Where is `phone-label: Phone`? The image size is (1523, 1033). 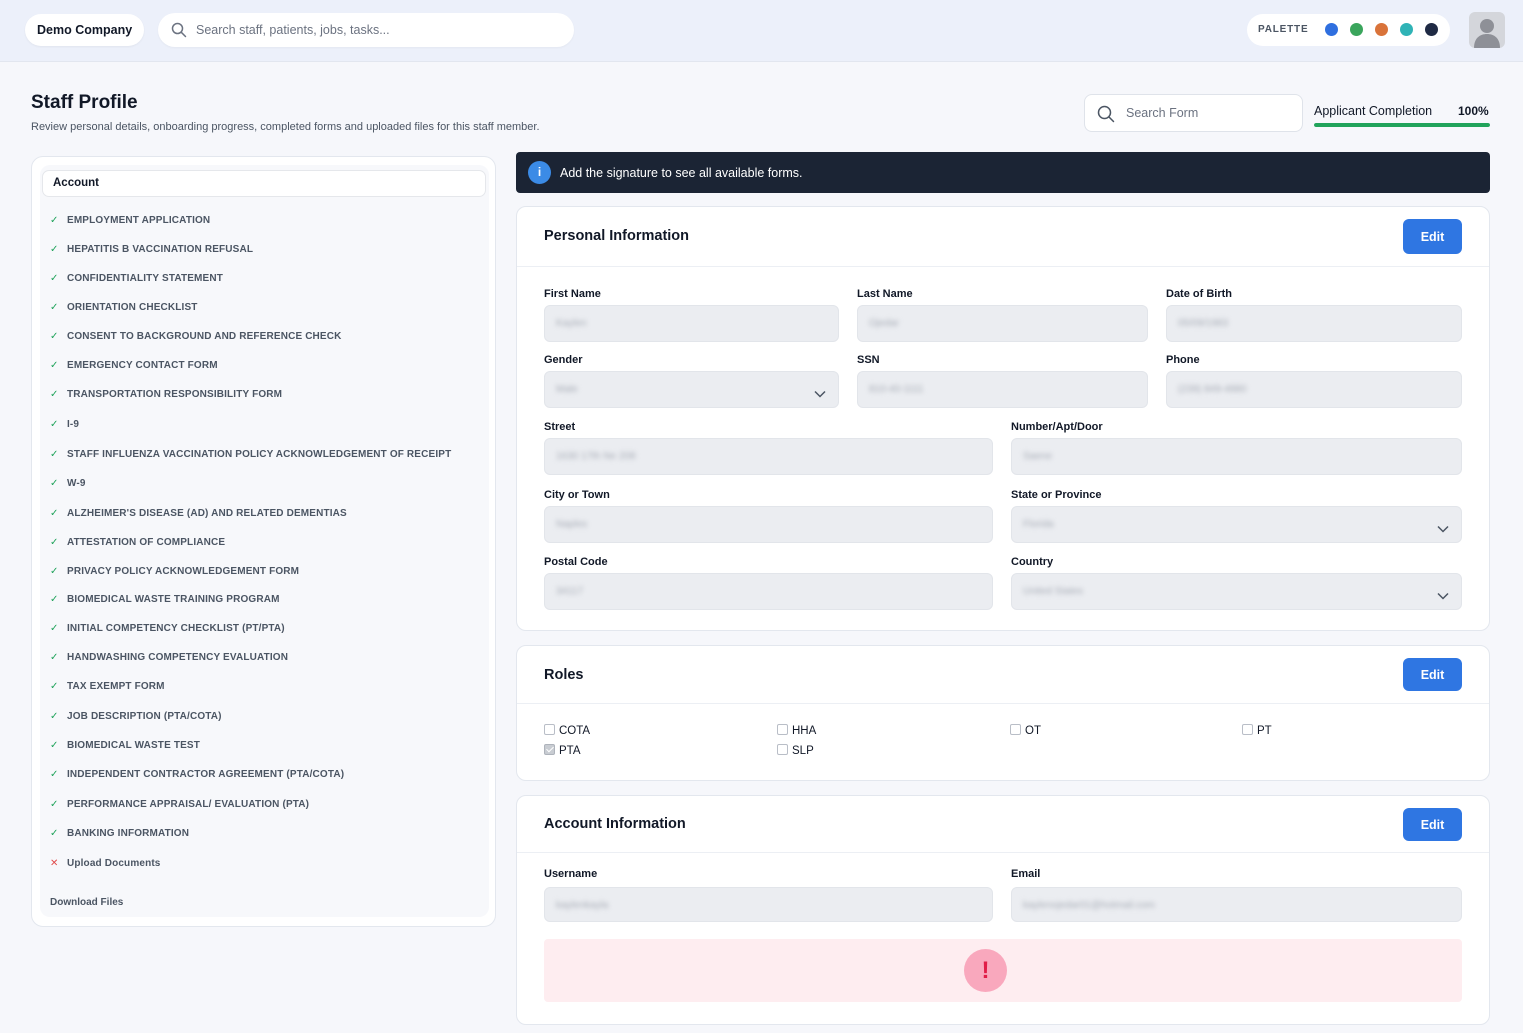
phone-label: Phone is located at coordinates (1183, 360).